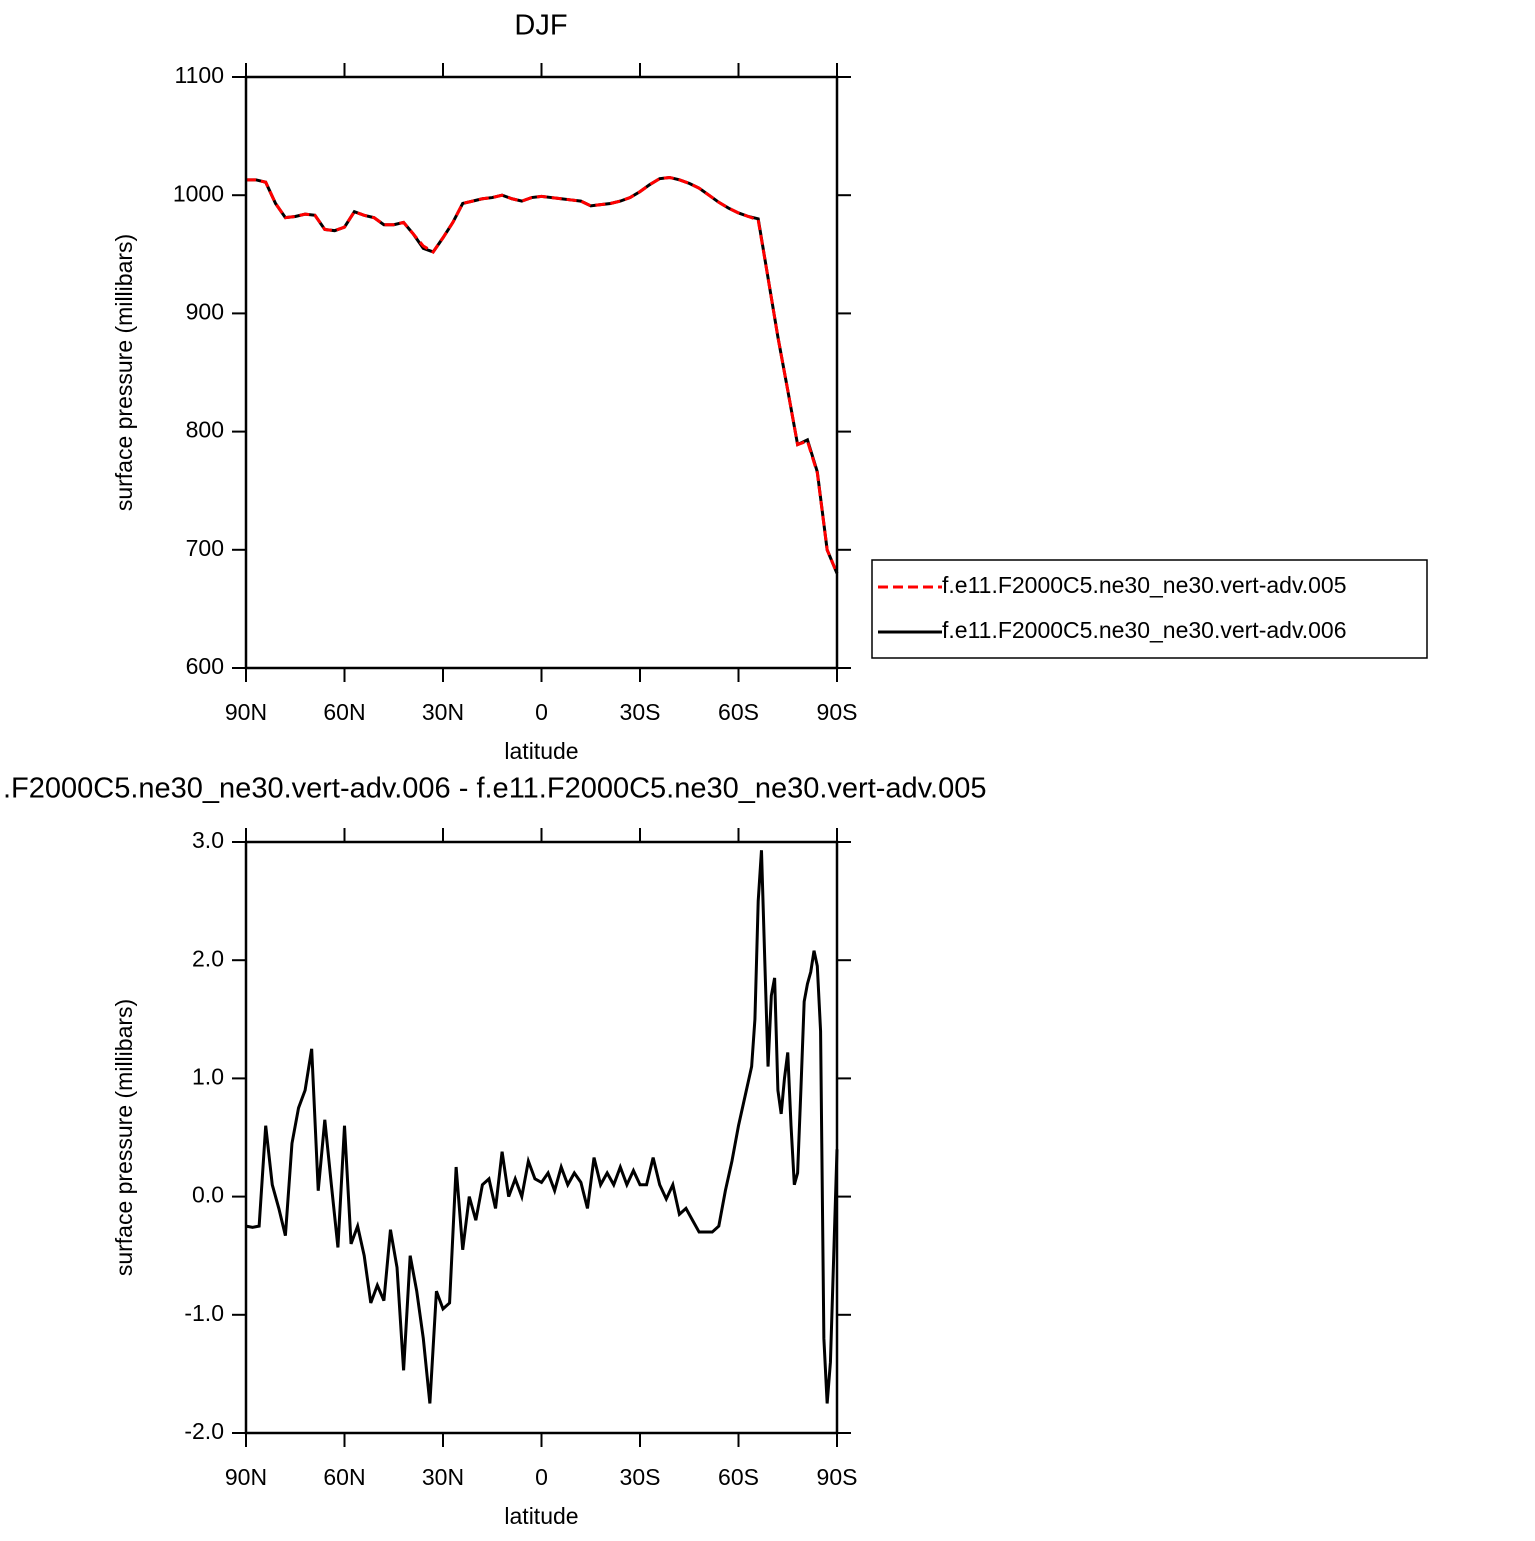  I want to click on legend-label: f.e11.F2000C5.ne30_ne30.vert-adv.005, so click(1144, 585).